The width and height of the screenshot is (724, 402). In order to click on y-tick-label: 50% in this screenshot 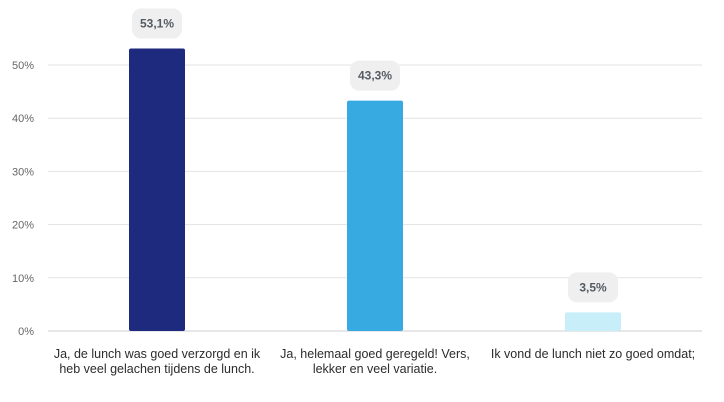, I will do `click(23, 66)`.